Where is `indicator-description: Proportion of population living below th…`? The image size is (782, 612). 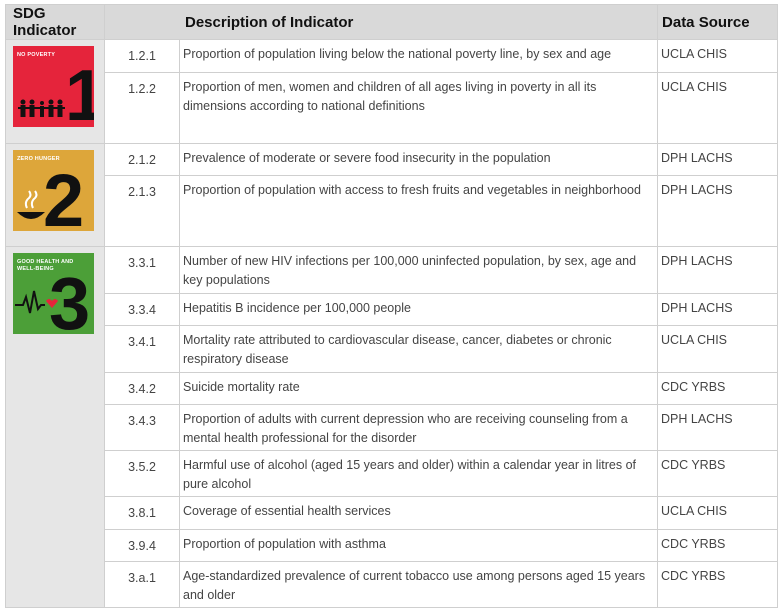 indicator-description: Proportion of population living below th… is located at coordinates (418, 56).